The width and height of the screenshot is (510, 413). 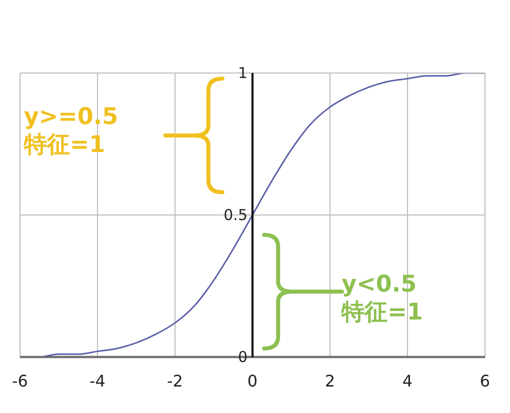 What do you see at coordinates (330, 380) in the screenshot?
I see `x-tick-label: 2` at bounding box center [330, 380].